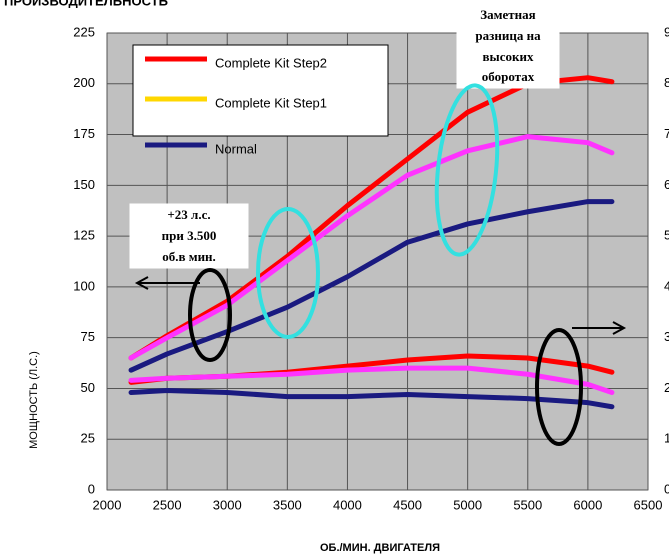 This screenshot has width=669, height=560. Describe the element at coordinates (407, 504) in the screenshot. I see `x-tick-label: 4500` at that location.